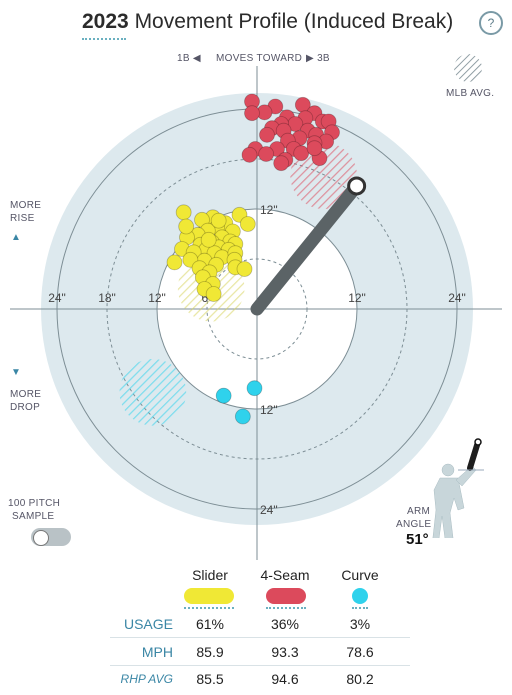 The height and width of the screenshot is (695, 512). What do you see at coordinates (207, 298) in the screenshot?
I see `x-tick-label: 6"` at bounding box center [207, 298].